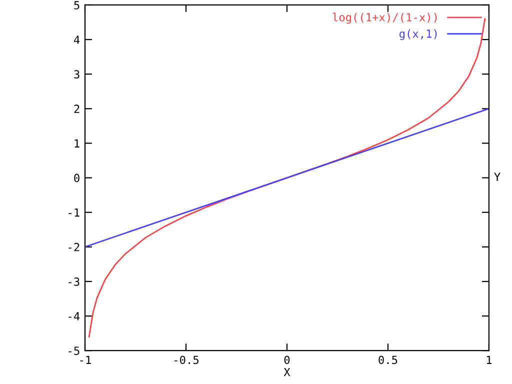 The image size is (512, 384). What do you see at coordinates (77, 178) in the screenshot?
I see `y-tick-label: 0` at bounding box center [77, 178].